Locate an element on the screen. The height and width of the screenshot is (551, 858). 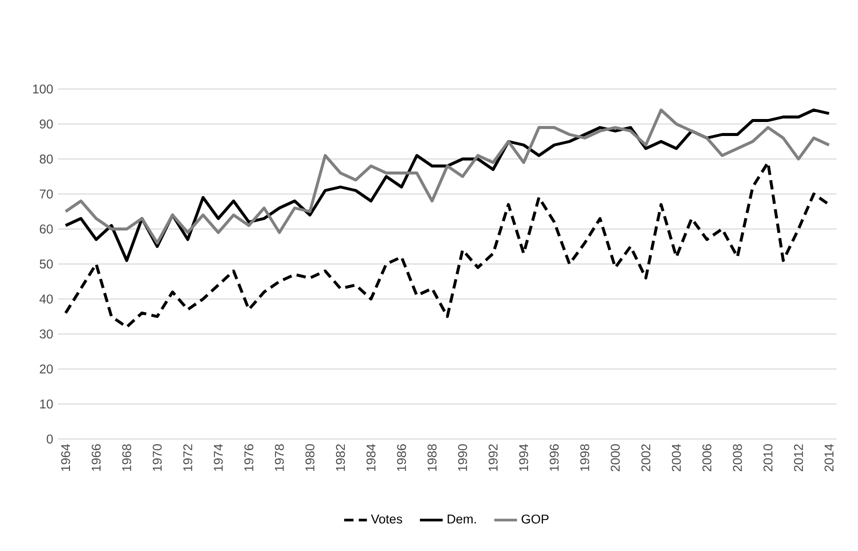
x-tick-label: 1992 is located at coordinates (493, 457).